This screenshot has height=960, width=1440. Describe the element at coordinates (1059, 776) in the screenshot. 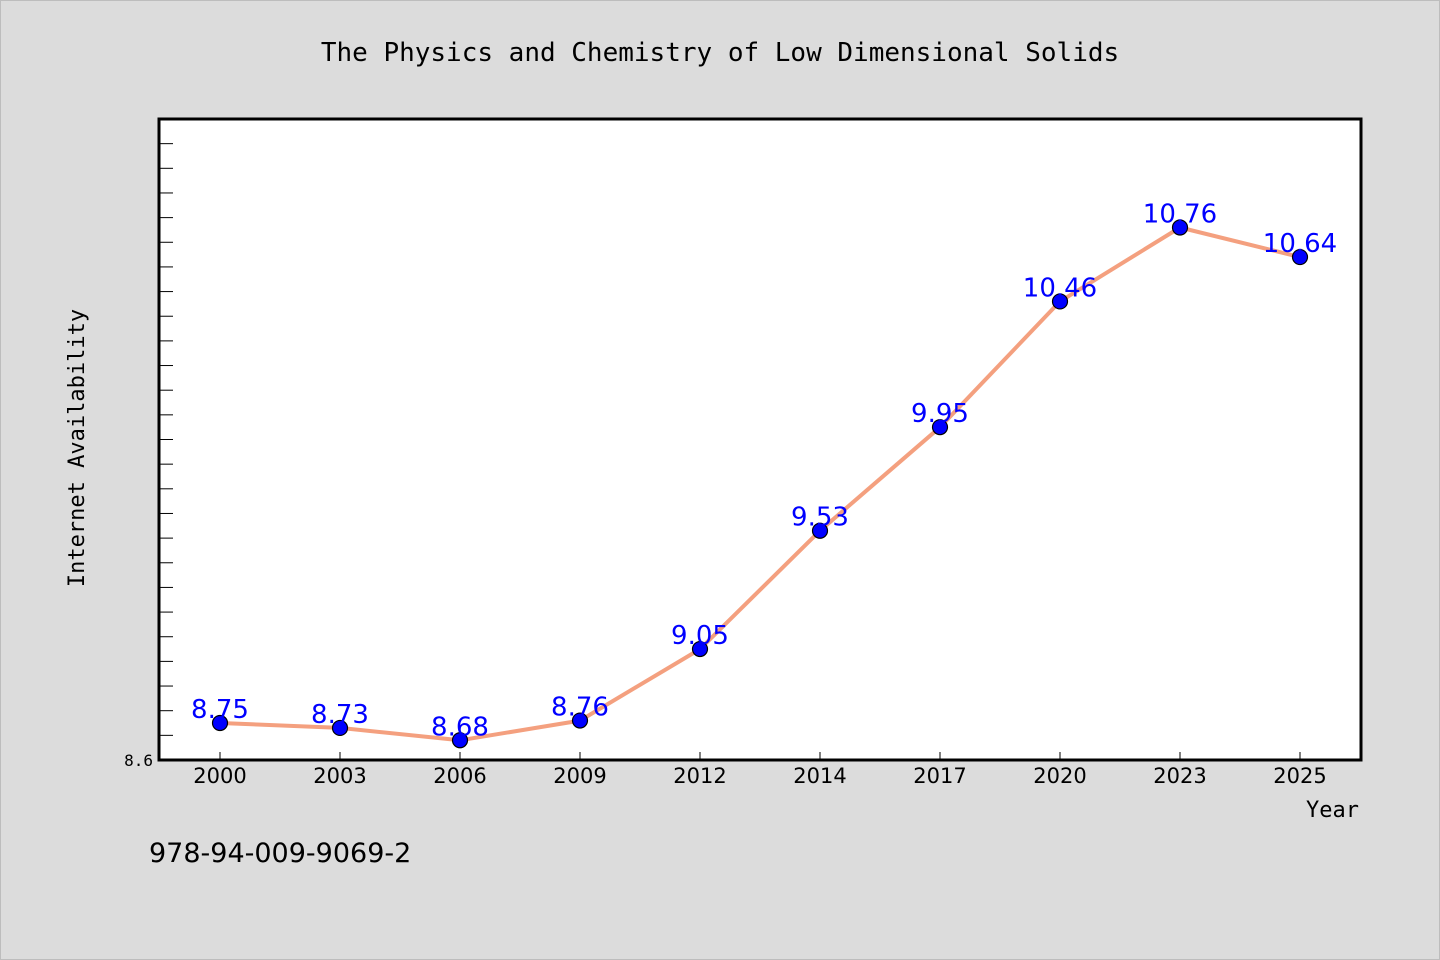

I see `x-tick-label: 2020` at that location.